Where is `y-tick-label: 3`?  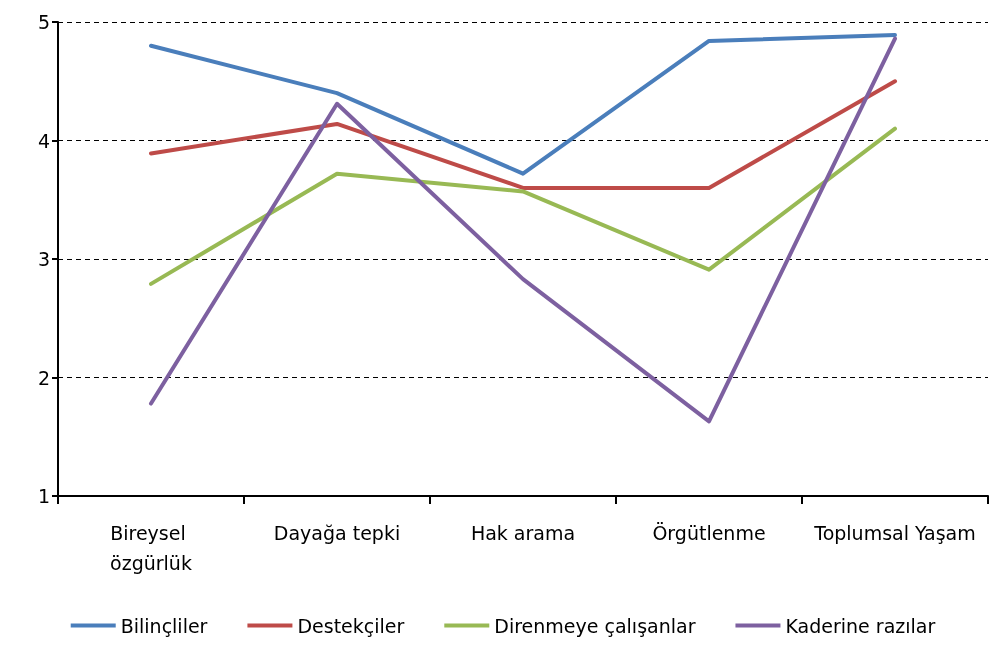
y-tick-label: 3 is located at coordinates (43, 259).